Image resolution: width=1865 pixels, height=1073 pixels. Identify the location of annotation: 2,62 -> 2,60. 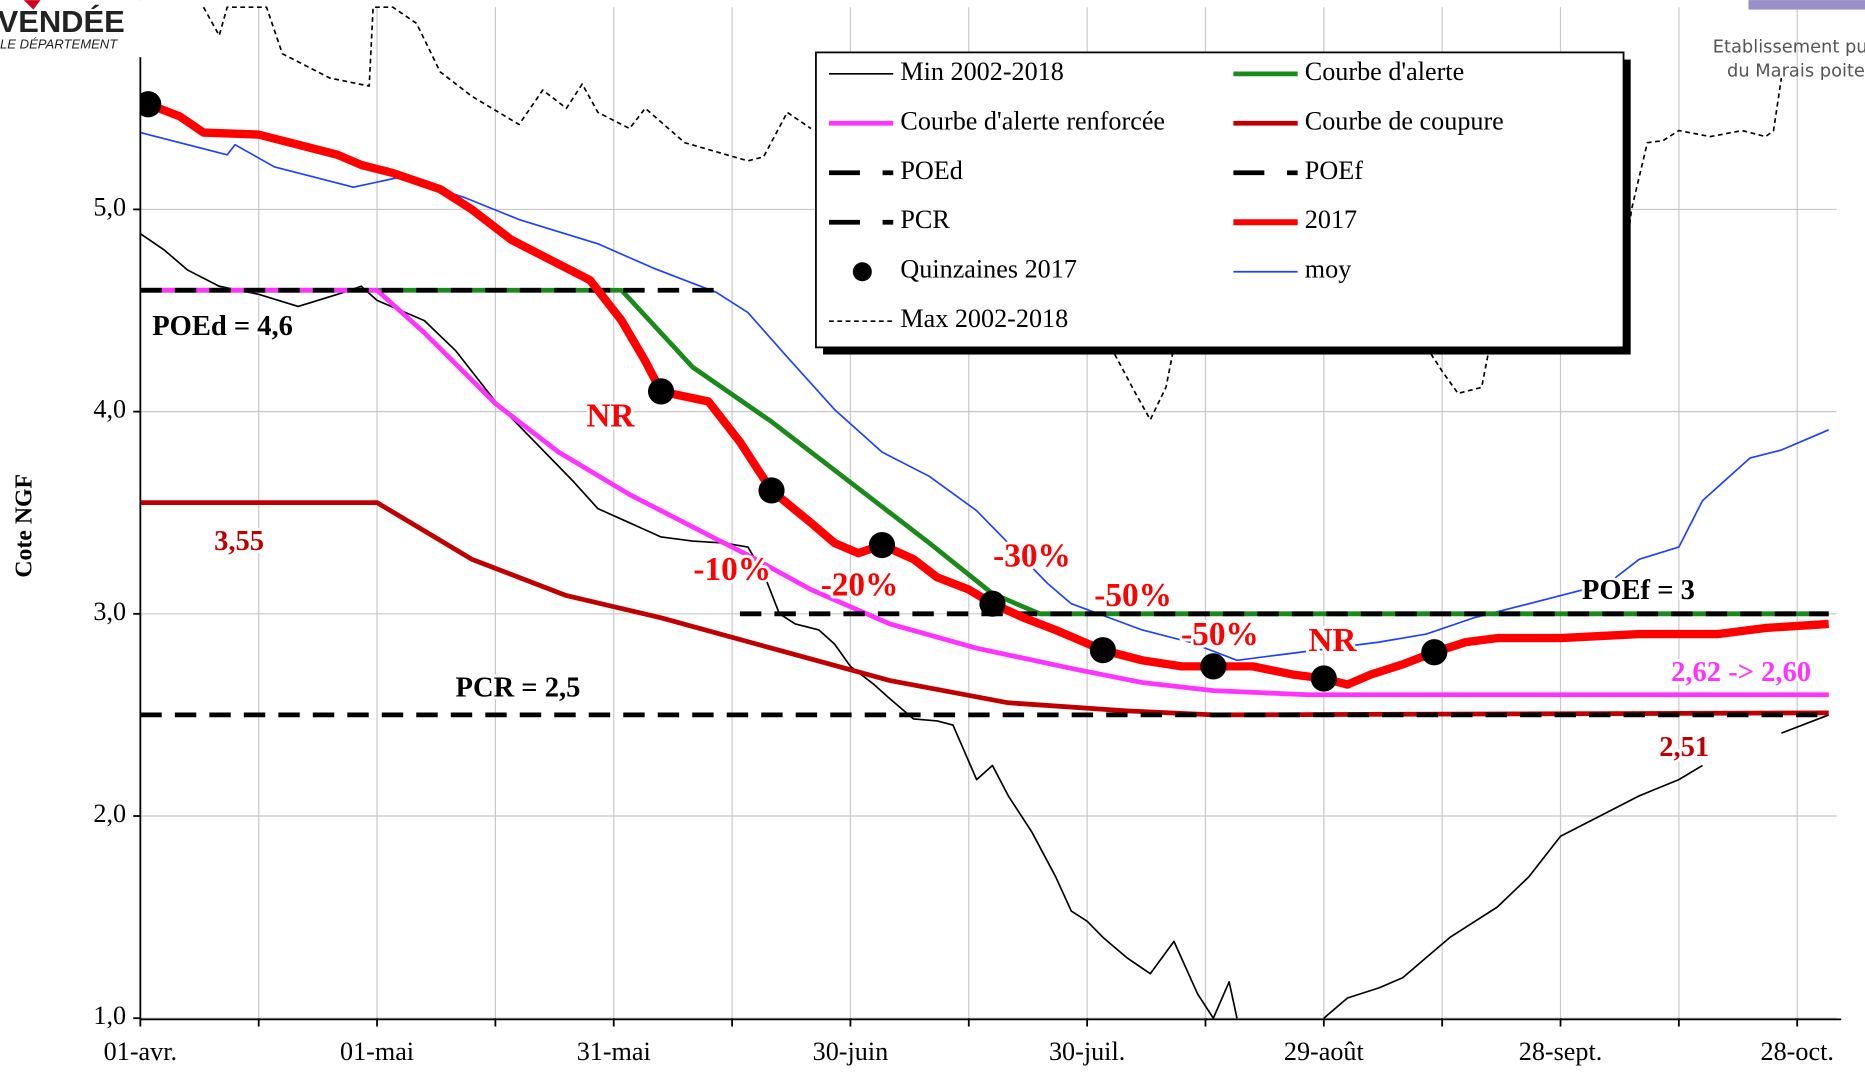
(1741, 672).